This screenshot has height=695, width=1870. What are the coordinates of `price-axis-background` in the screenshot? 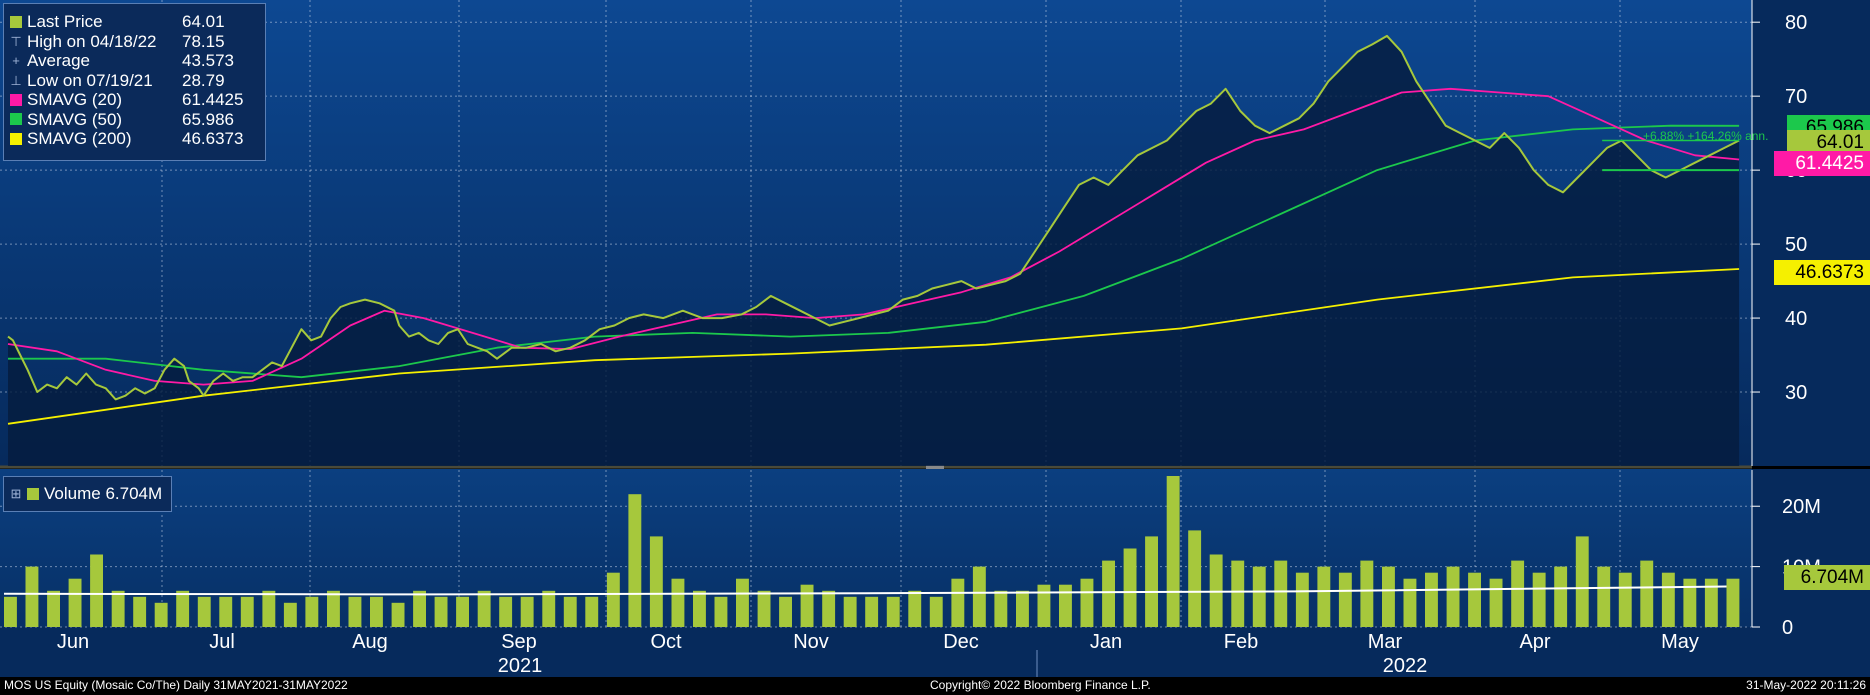 It's located at (1811, 233).